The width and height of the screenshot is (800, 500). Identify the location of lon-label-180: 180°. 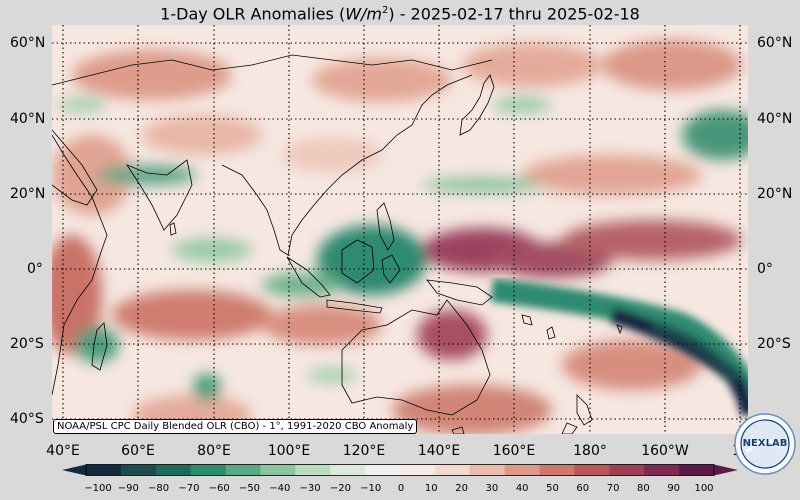
(590, 451).